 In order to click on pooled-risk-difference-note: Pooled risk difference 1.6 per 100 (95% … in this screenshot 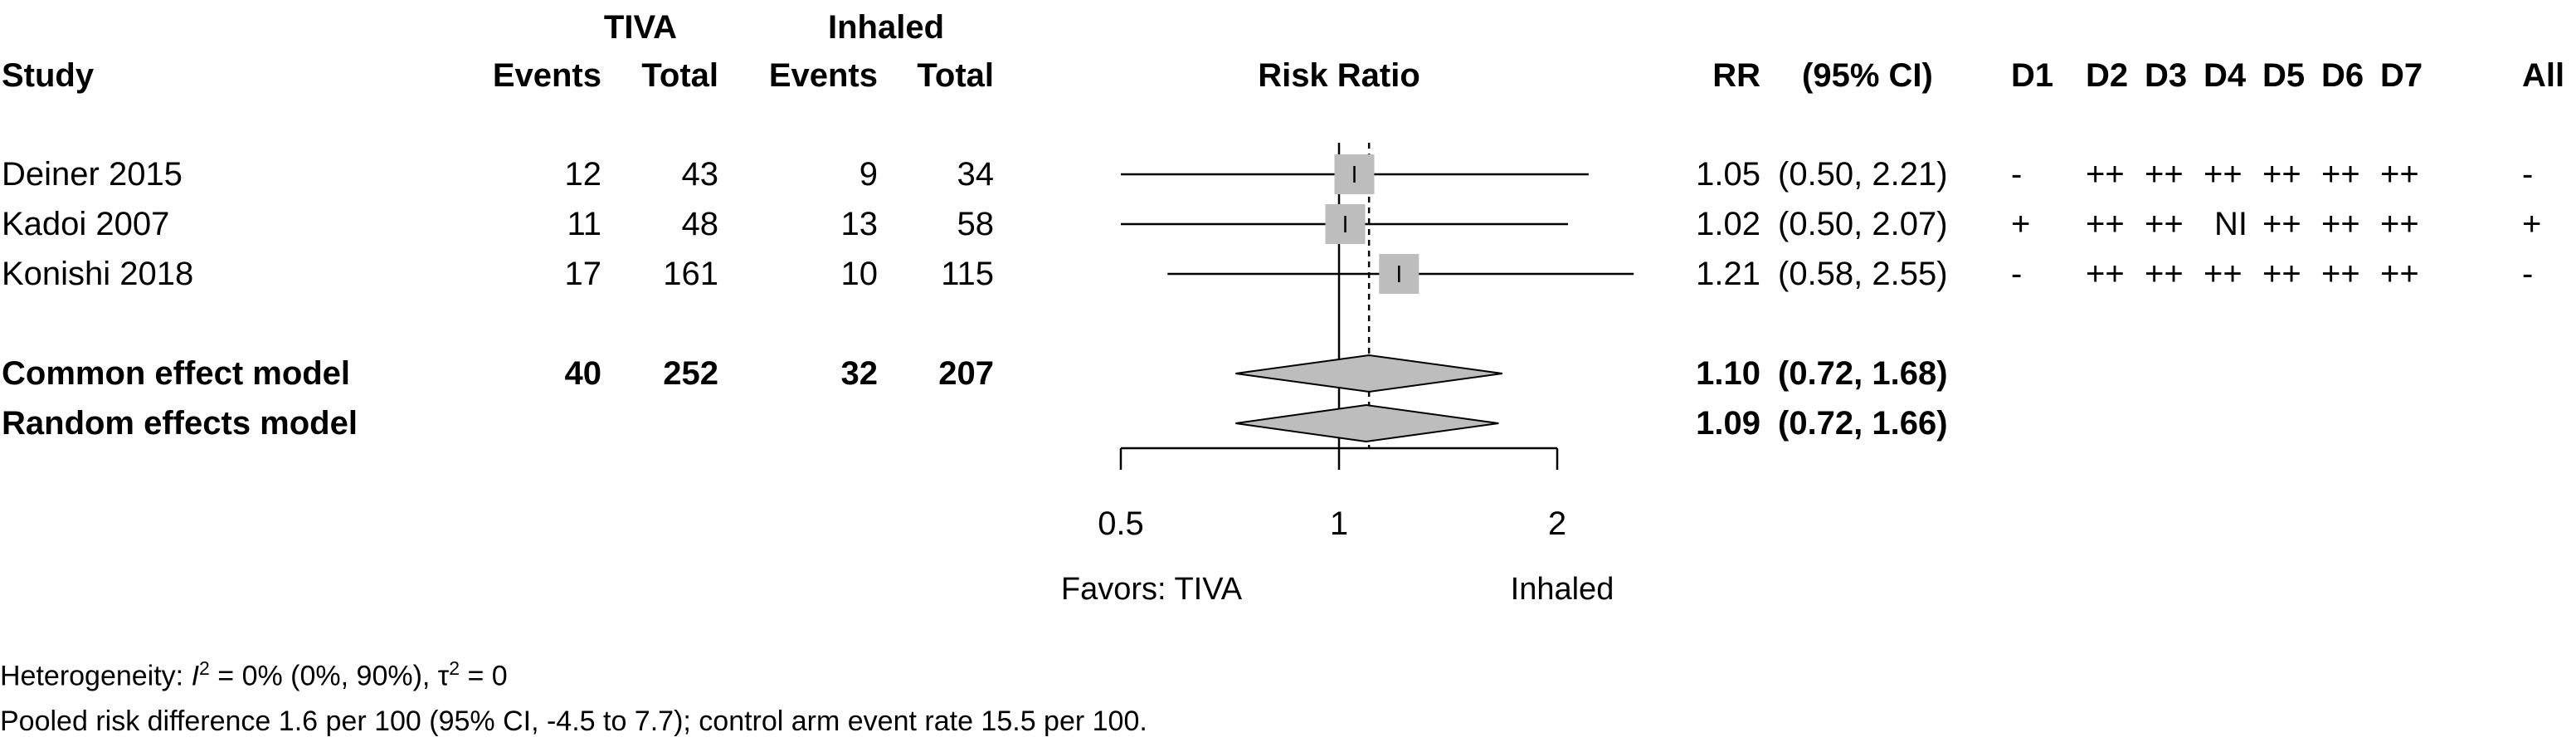, I will do `click(573, 722)`.